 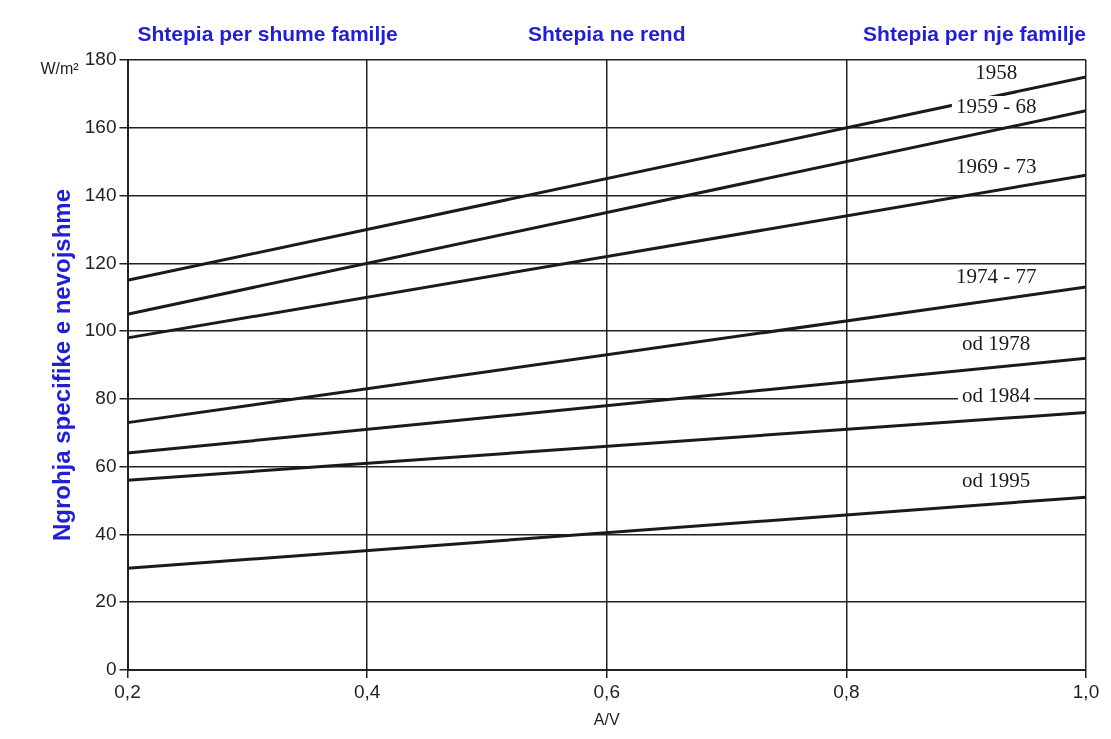 I want to click on text: Shtepia per shume familje, so click(x=267, y=34).